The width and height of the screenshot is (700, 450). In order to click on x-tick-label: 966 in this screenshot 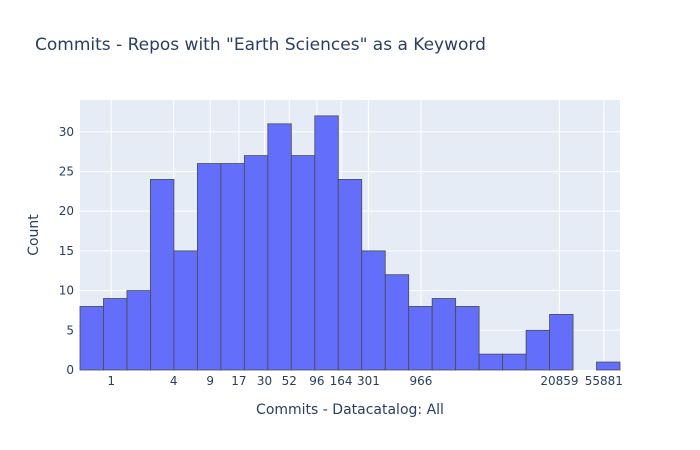, I will do `click(421, 381)`.